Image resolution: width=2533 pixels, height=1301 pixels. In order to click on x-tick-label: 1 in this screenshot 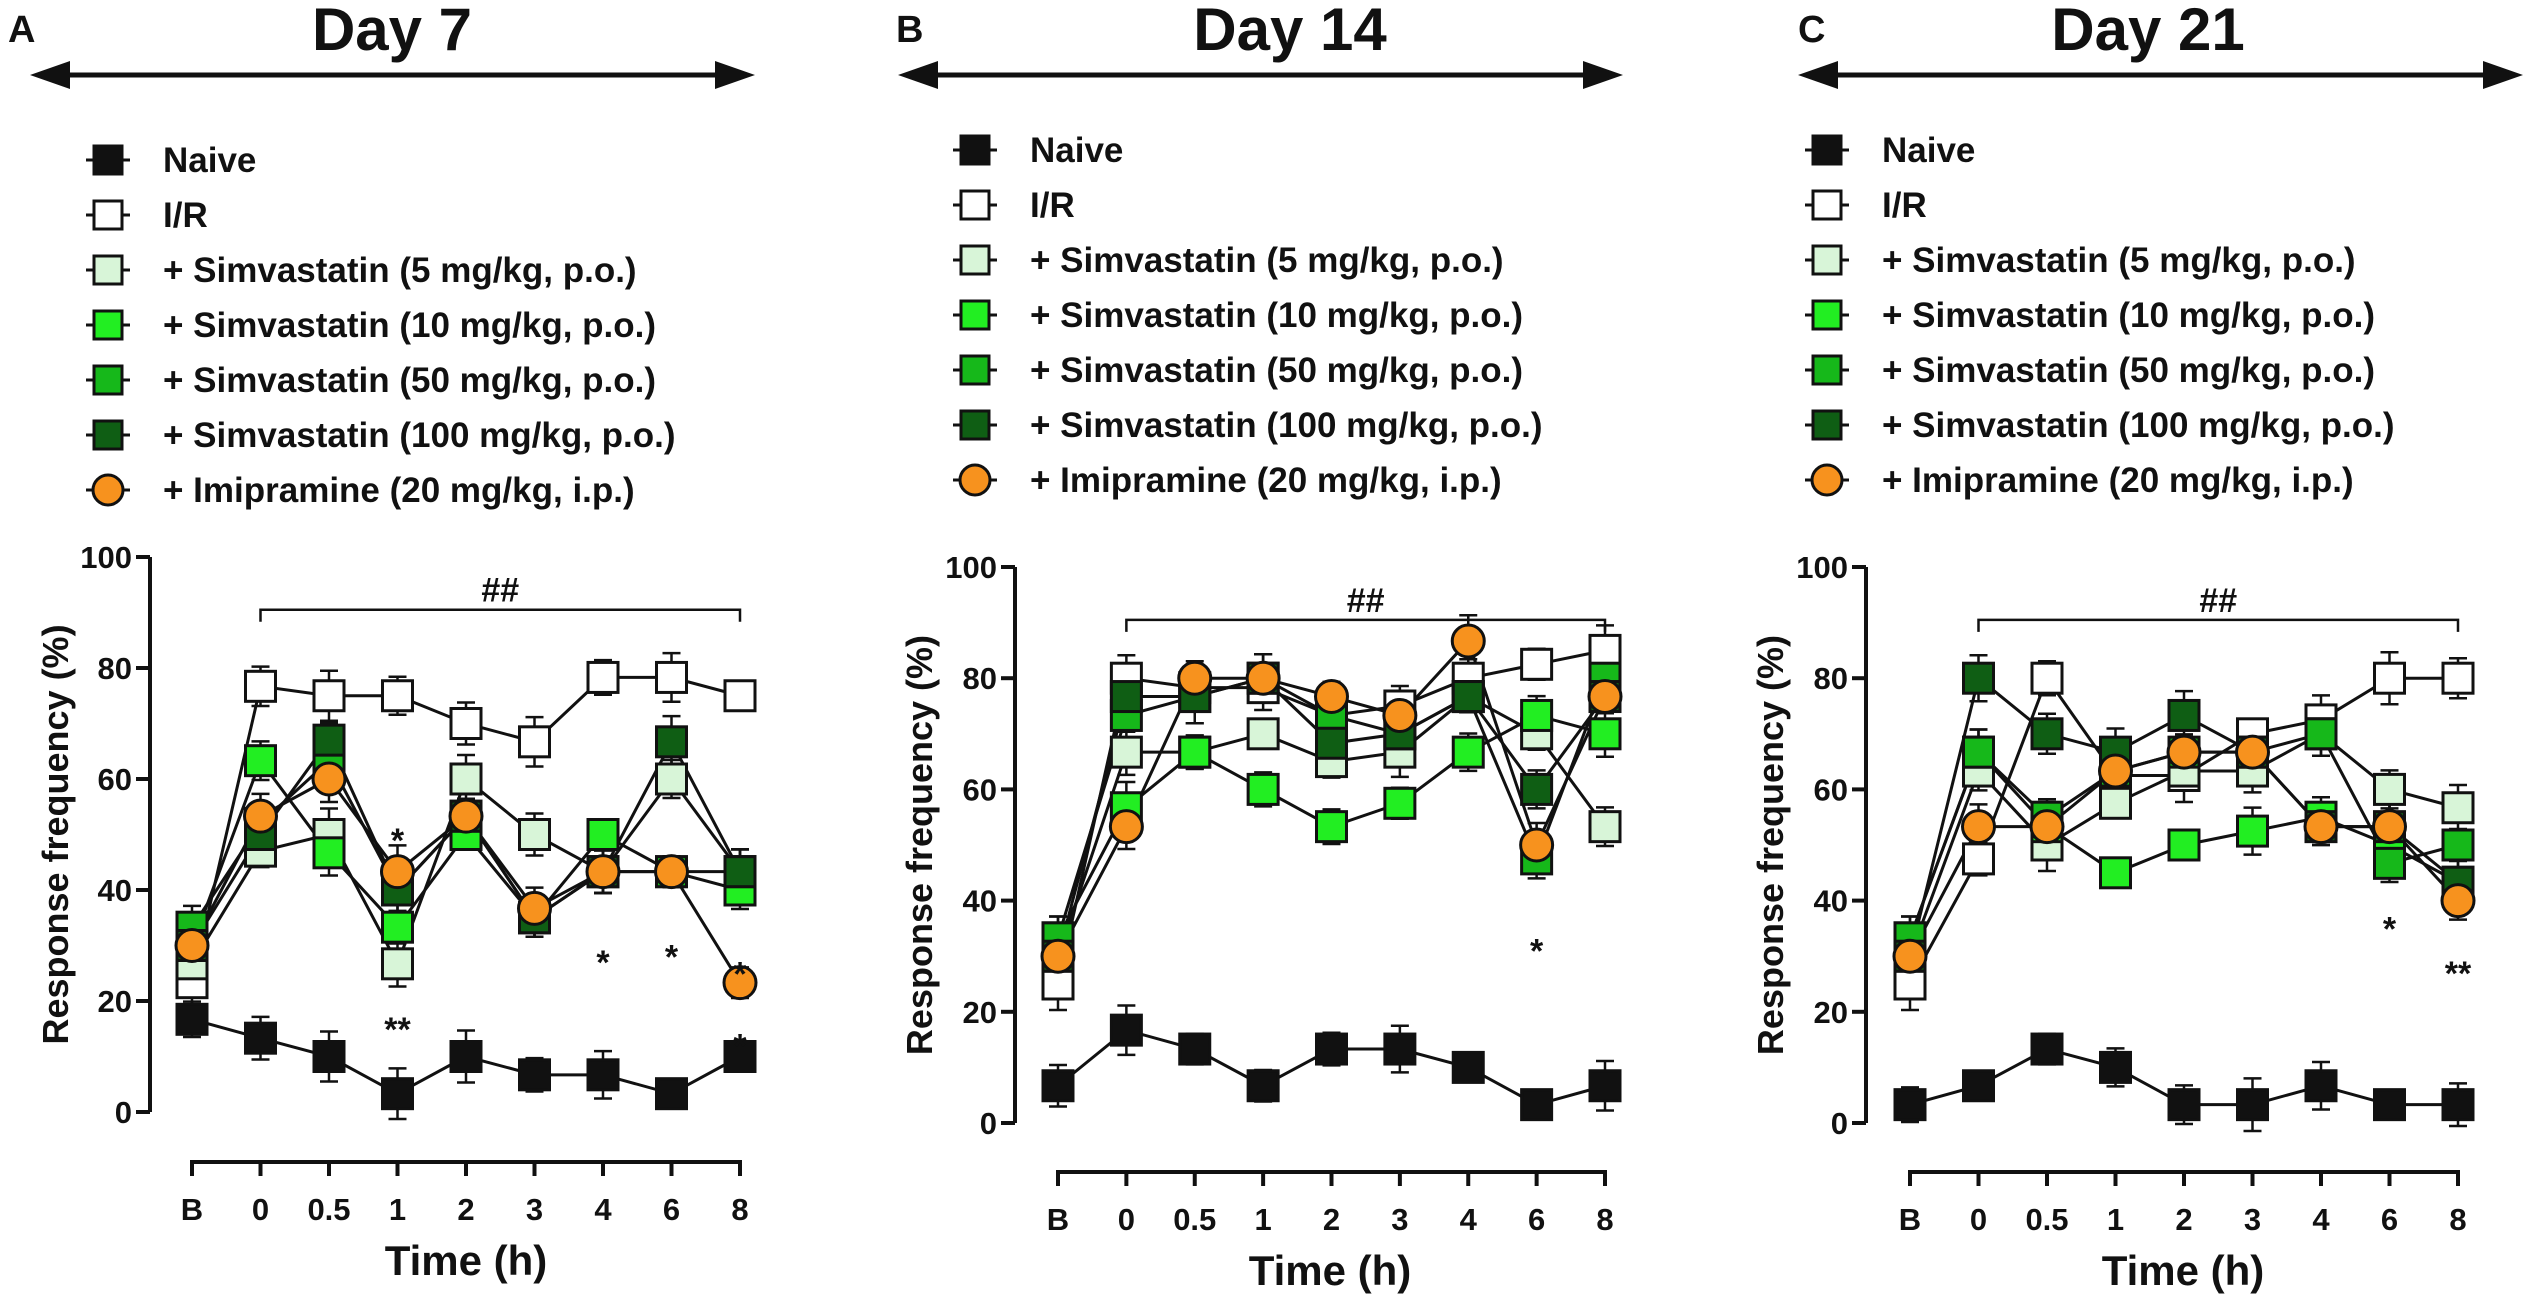, I will do `click(2115, 1219)`.